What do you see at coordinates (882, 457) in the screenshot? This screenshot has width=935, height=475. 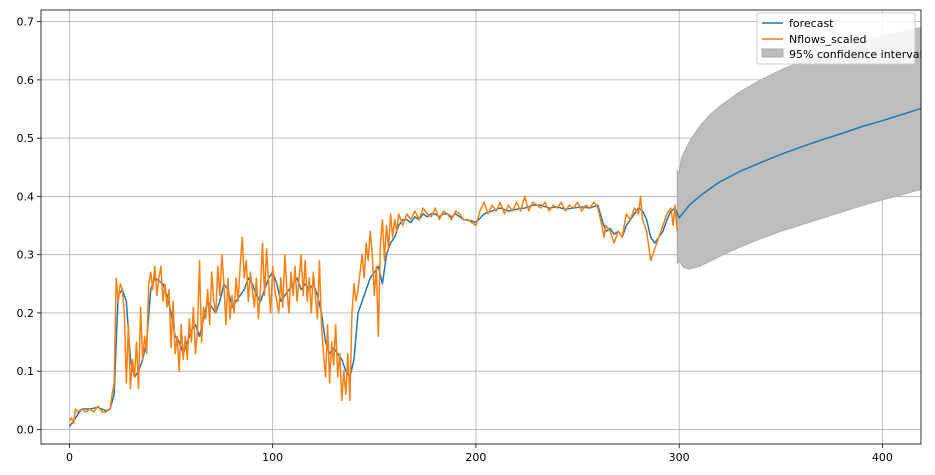 I see `x-tick-label: 400` at bounding box center [882, 457].